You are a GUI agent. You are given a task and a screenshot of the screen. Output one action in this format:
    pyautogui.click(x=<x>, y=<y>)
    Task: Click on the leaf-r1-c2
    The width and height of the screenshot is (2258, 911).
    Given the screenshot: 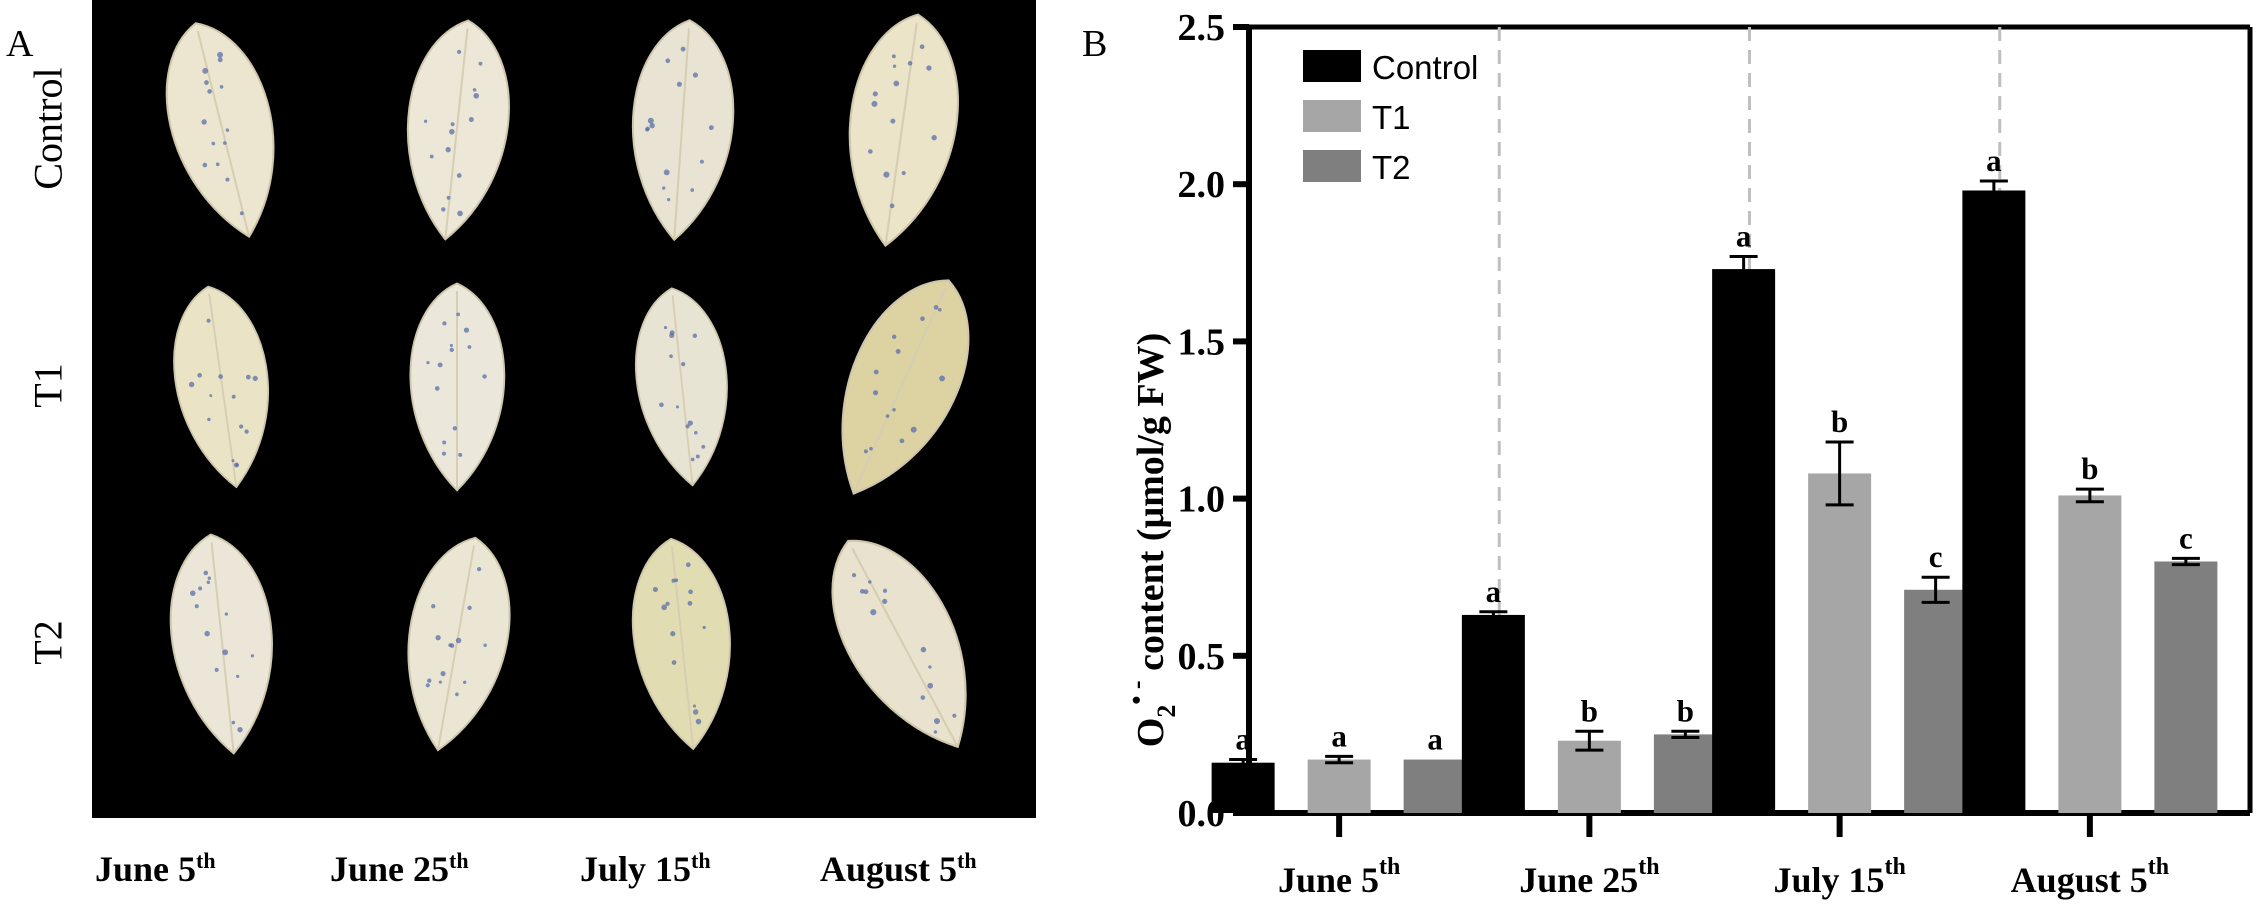 What is the action you would take?
    pyautogui.click(x=458, y=130)
    